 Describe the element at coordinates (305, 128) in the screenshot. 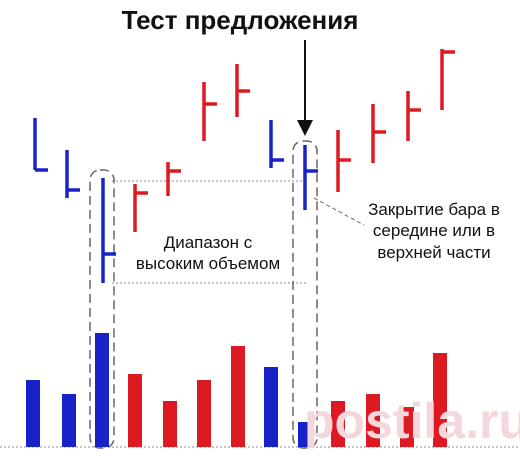

I see `title-arrow-head` at that location.